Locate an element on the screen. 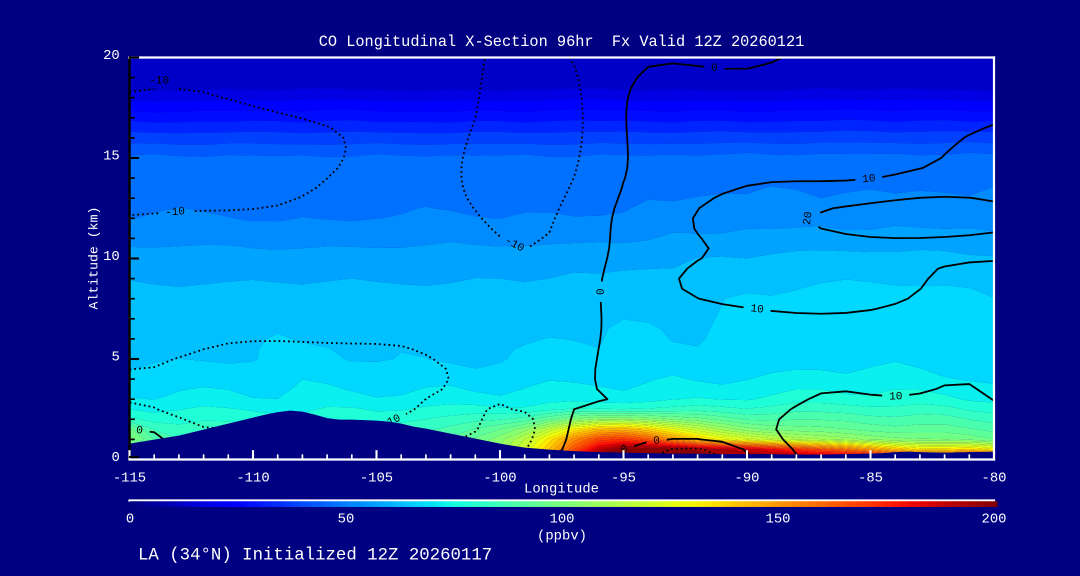  svg-text: 100 is located at coordinates (562, 520).